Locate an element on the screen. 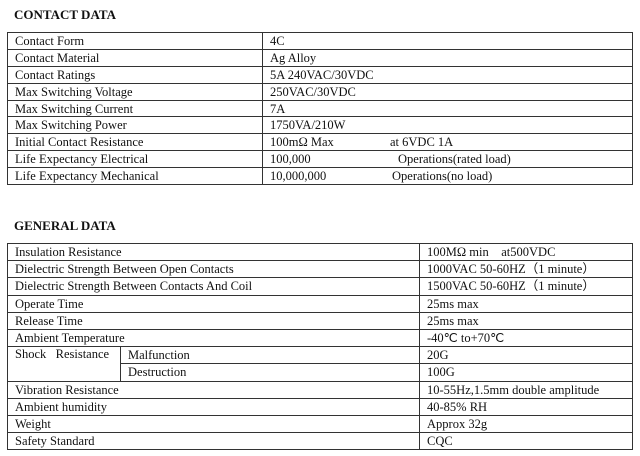 The image size is (640, 456). table-row: Operate Time 25ms max is located at coordinates (319, 303).